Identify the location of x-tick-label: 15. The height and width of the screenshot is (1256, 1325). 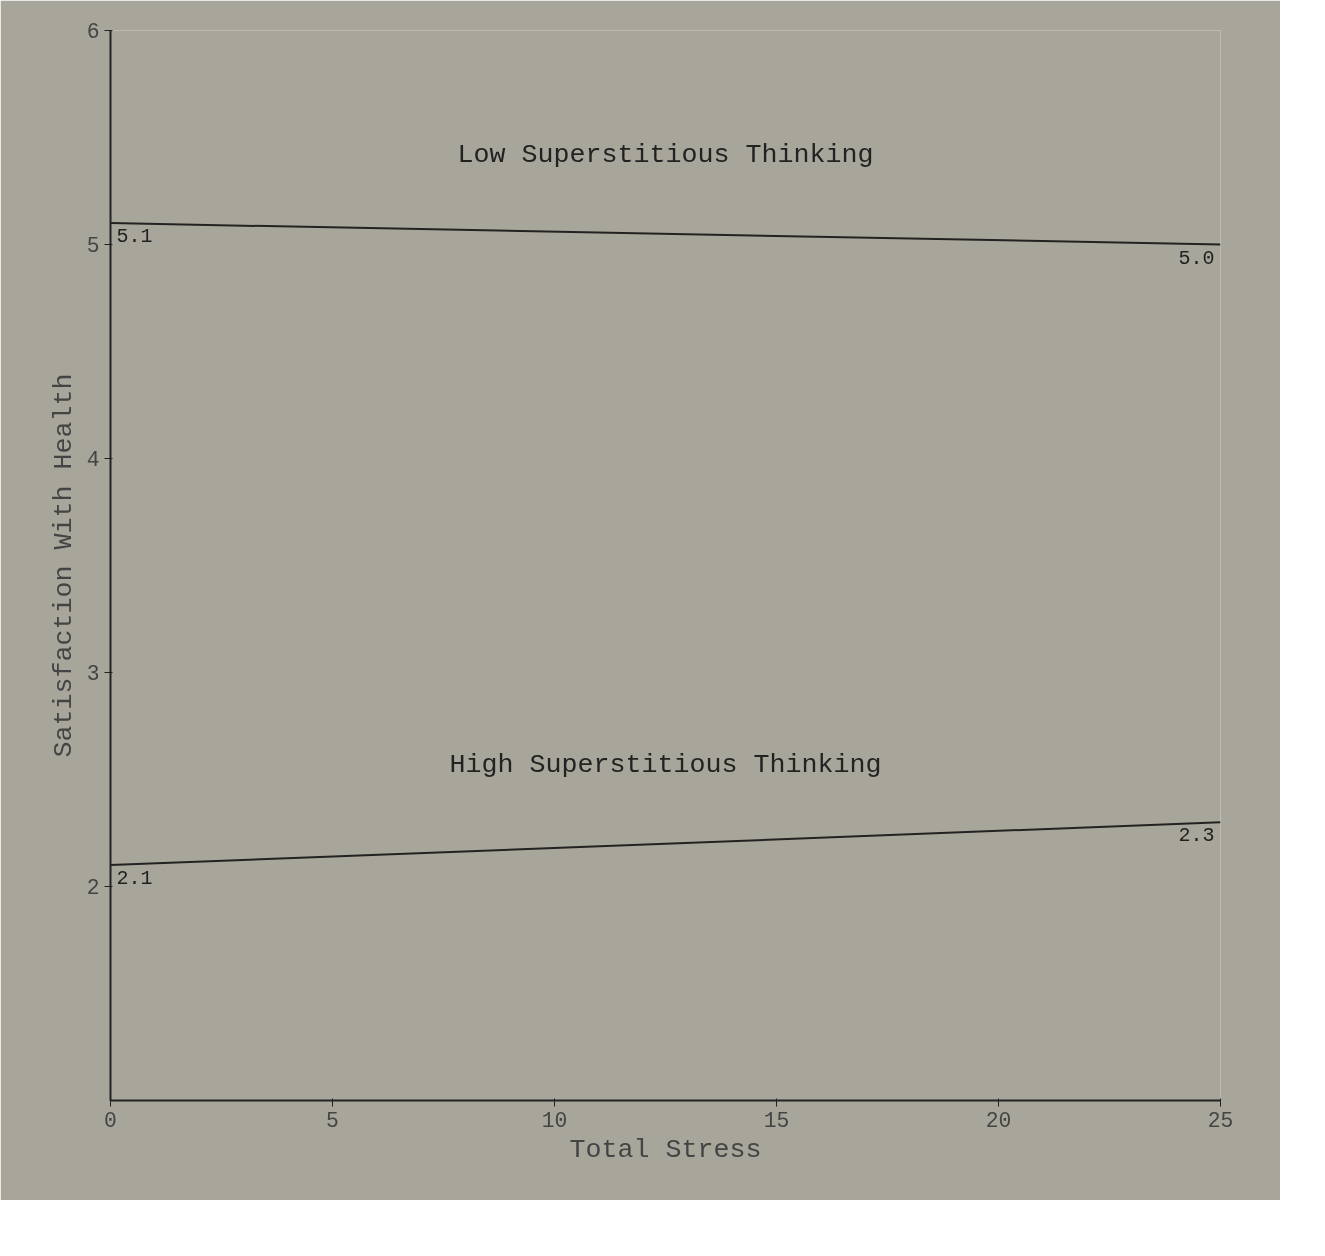
(776, 1120).